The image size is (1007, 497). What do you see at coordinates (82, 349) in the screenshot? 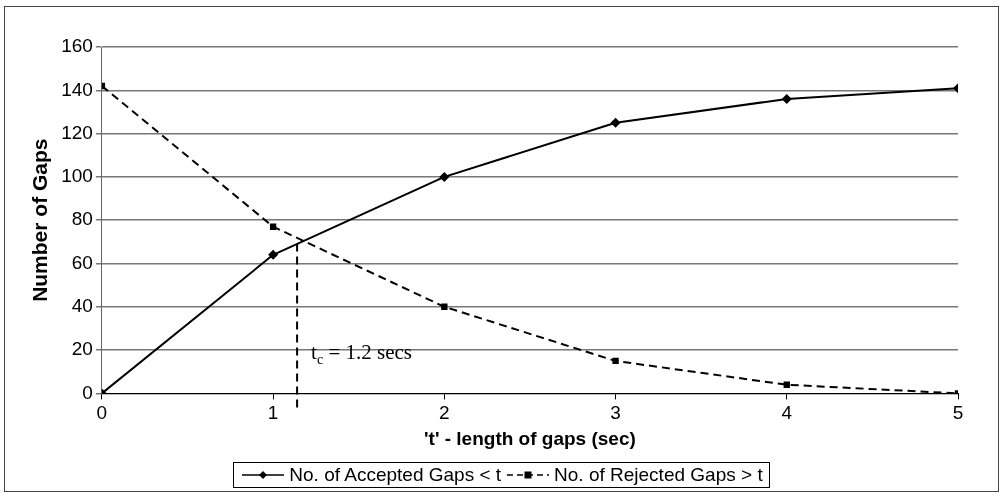
I see `y-tick-label: 20` at bounding box center [82, 349].